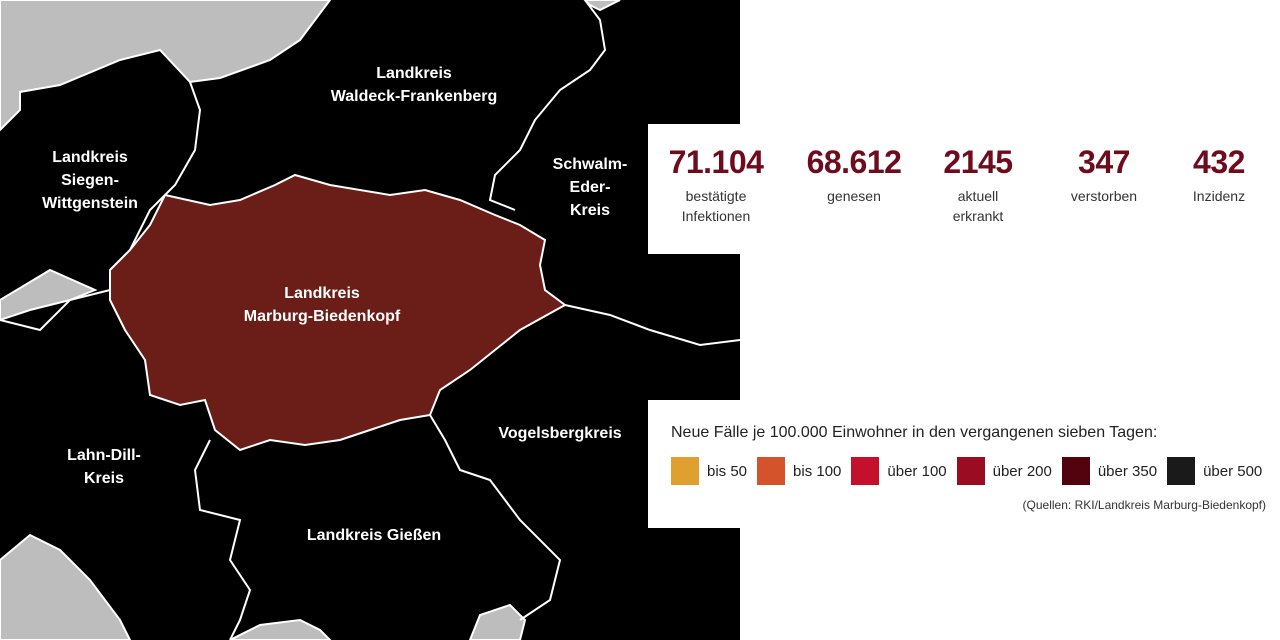 The height and width of the screenshot is (640, 1280). What do you see at coordinates (978, 184) in the screenshot?
I see `stat-active: 2145 aktuell erkrankt` at bounding box center [978, 184].